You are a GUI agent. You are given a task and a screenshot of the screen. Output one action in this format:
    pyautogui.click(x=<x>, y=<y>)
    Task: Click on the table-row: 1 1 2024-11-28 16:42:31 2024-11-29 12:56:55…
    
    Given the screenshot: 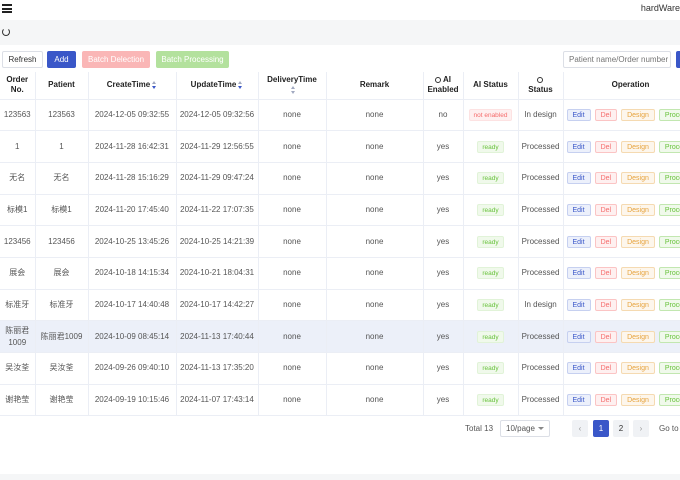 What is the action you would take?
    pyautogui.click(x=340, y=146)
    